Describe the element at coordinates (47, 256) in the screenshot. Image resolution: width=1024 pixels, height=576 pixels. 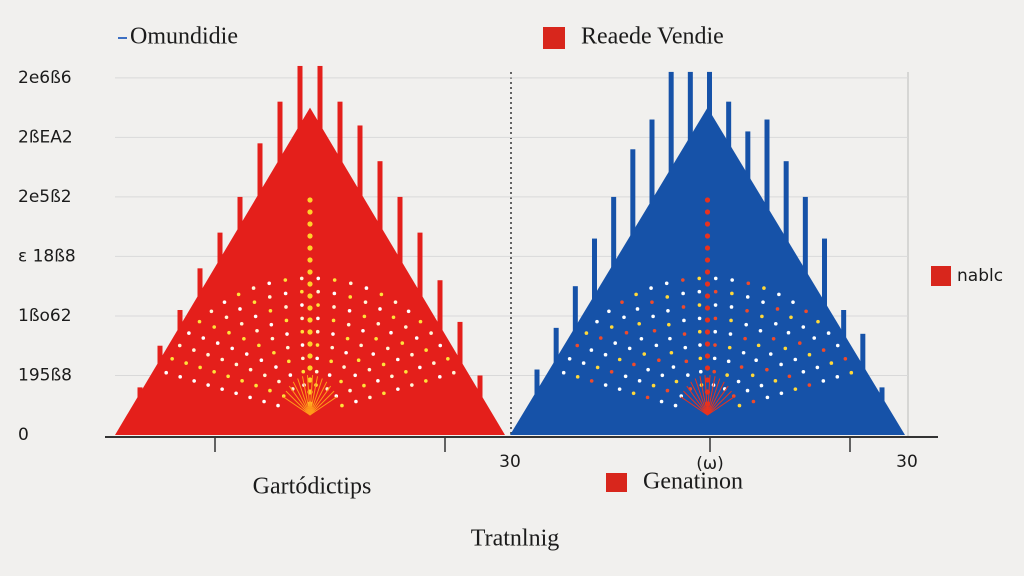
I see `y-tick-label: ε 18ß8` at that location.